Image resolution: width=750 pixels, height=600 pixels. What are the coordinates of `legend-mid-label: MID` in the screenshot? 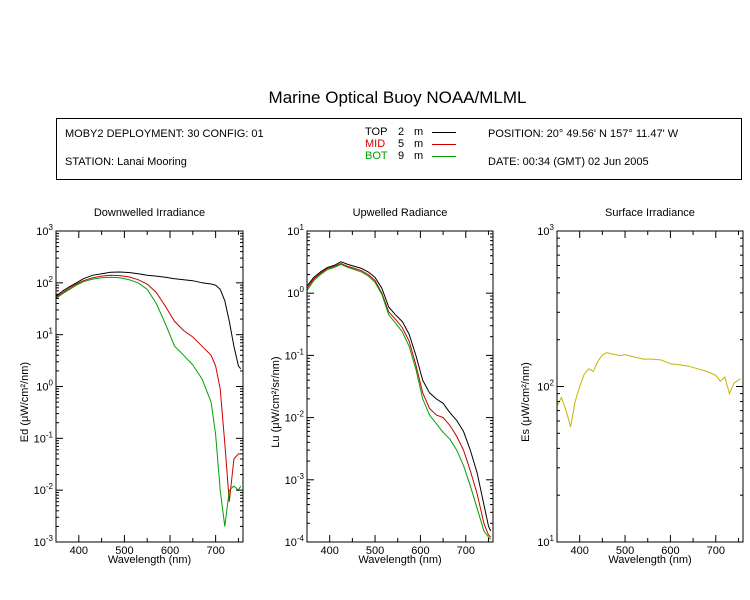 It's located at (375, 144).